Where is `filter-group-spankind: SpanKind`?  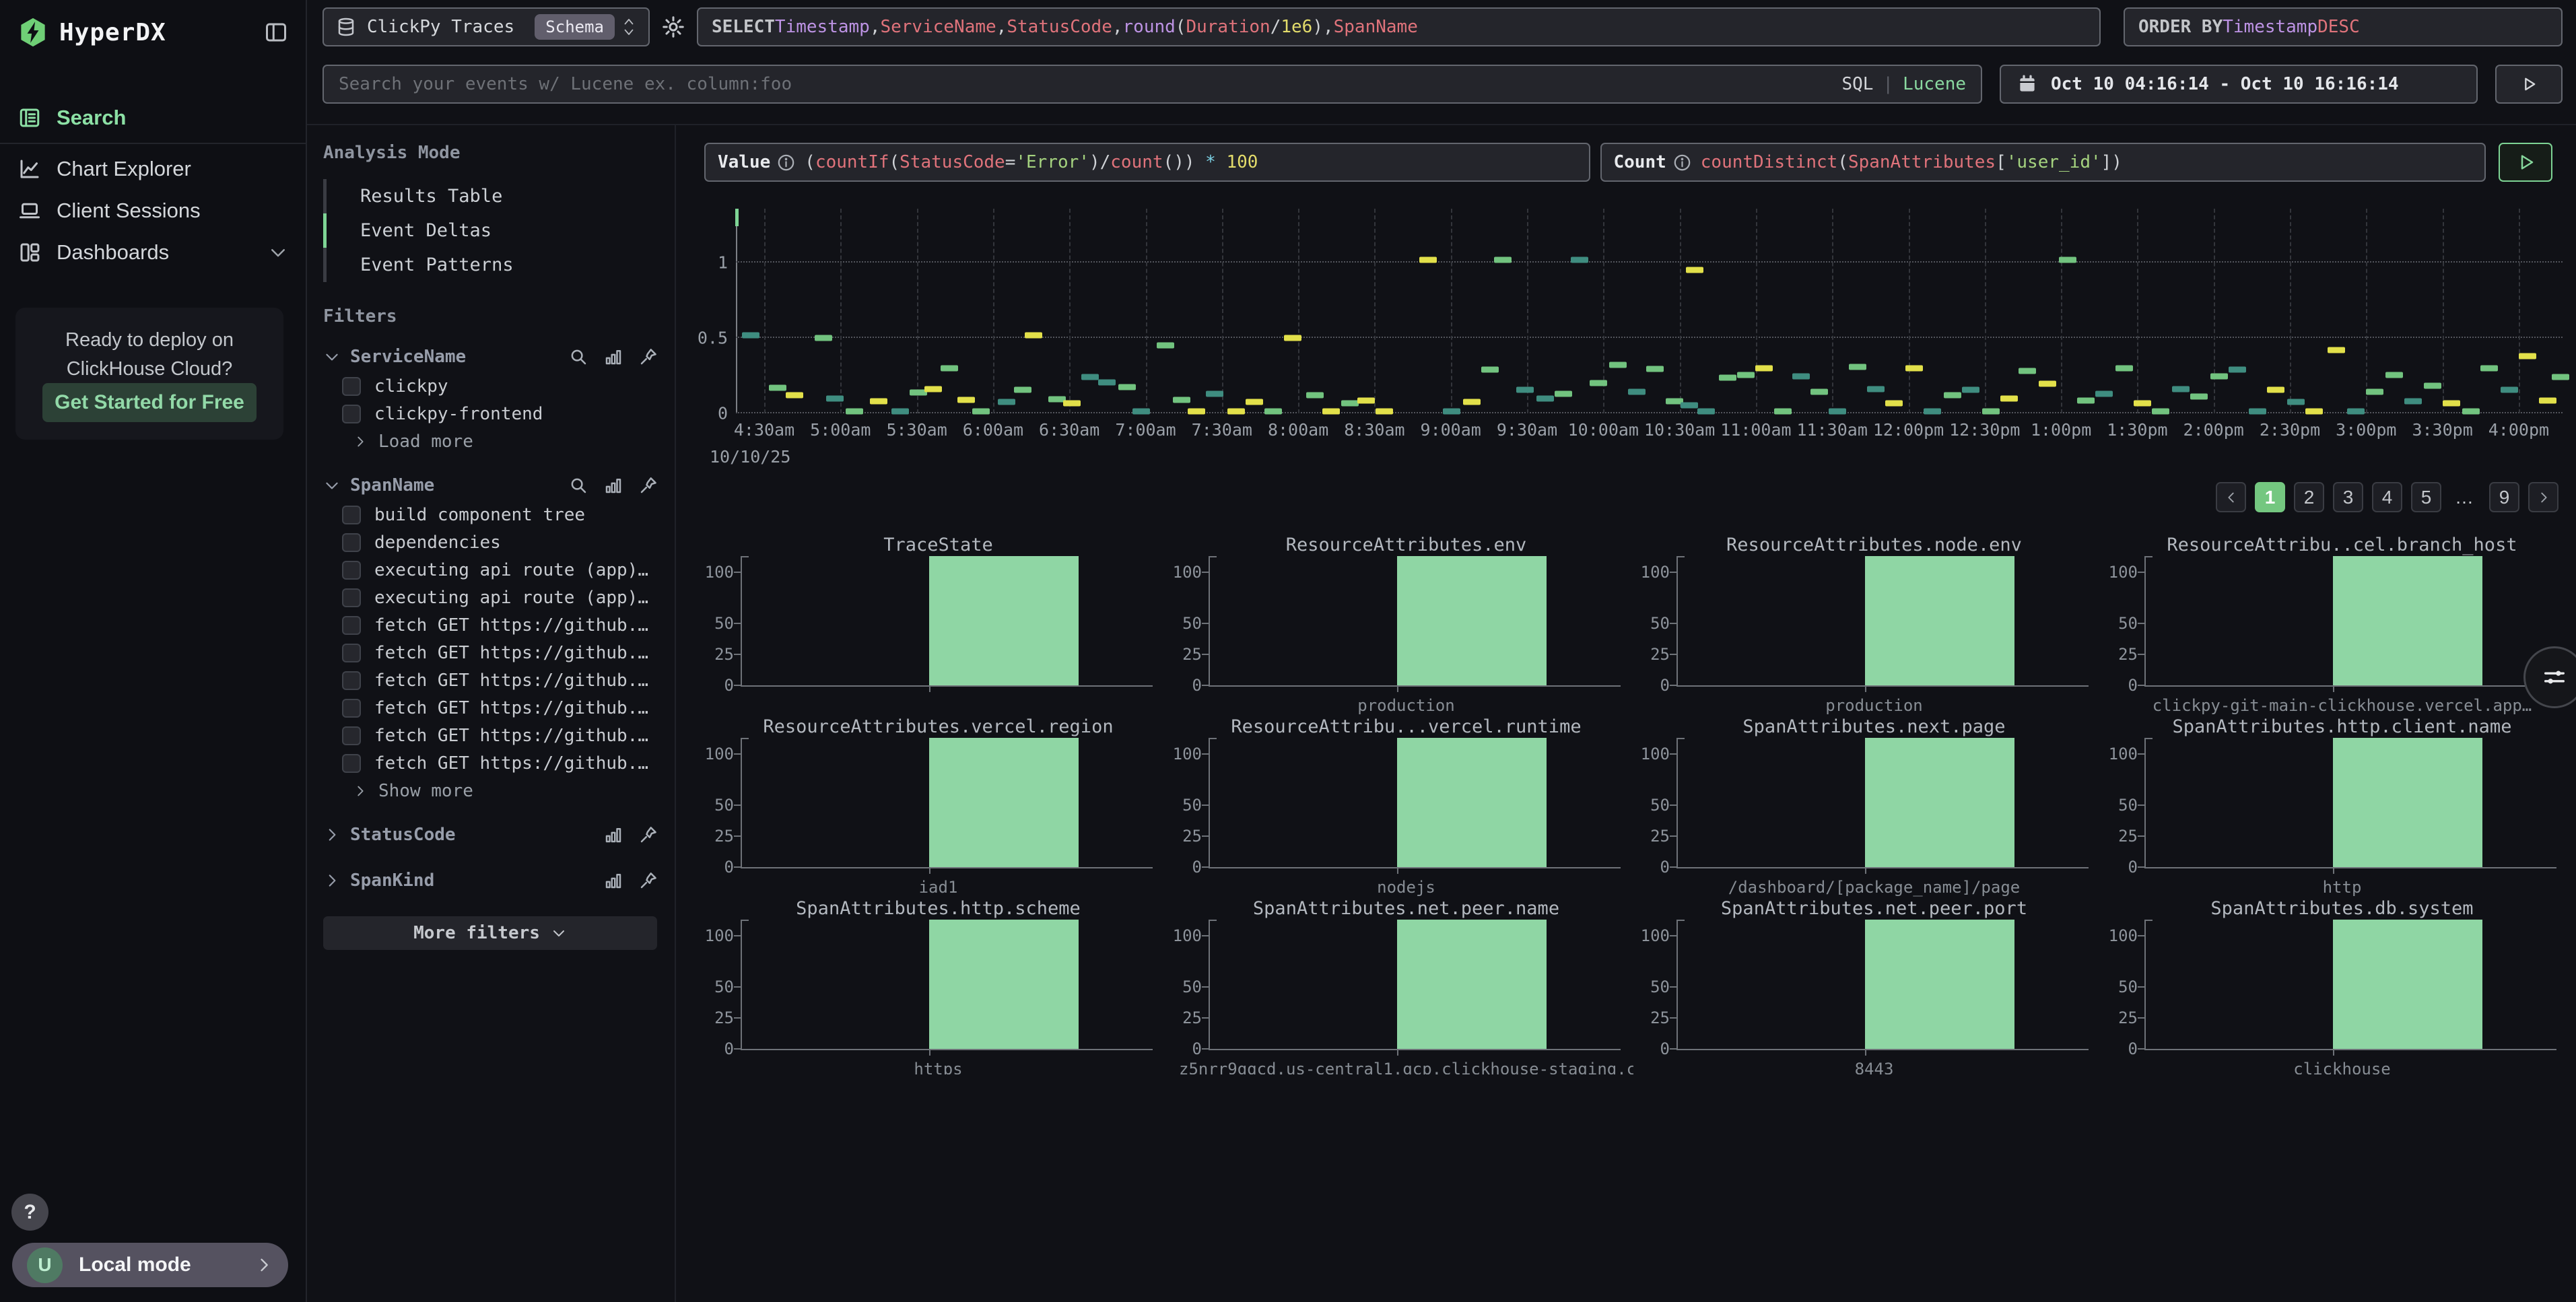 filter-group-spankind: SpanKind is located at coordinates (499, 880).